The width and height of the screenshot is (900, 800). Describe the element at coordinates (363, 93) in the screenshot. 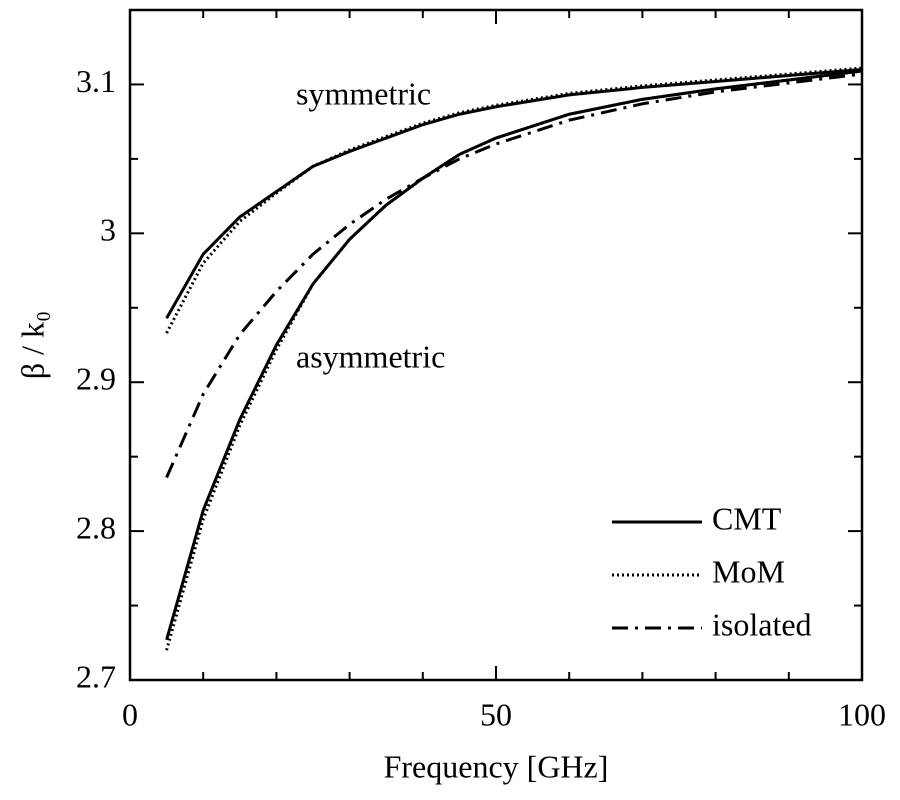

I see `annotation: symmetric` at that location.